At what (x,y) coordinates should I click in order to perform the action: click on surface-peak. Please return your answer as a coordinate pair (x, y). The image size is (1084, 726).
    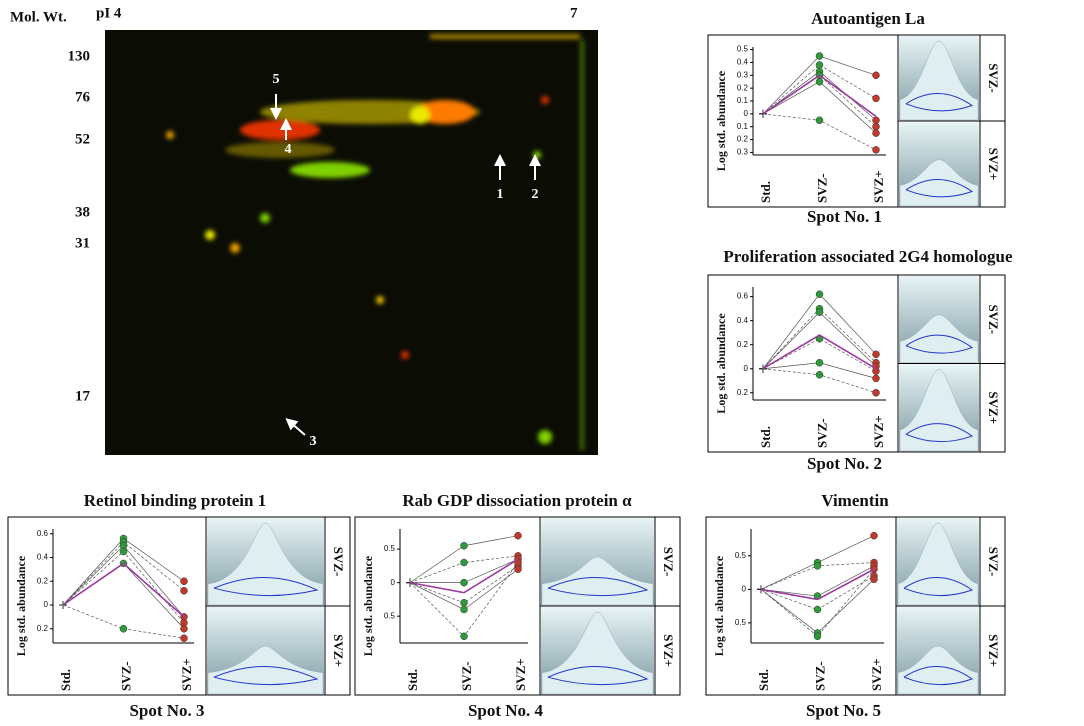
    Looking at the image, I should click on (265, 564).